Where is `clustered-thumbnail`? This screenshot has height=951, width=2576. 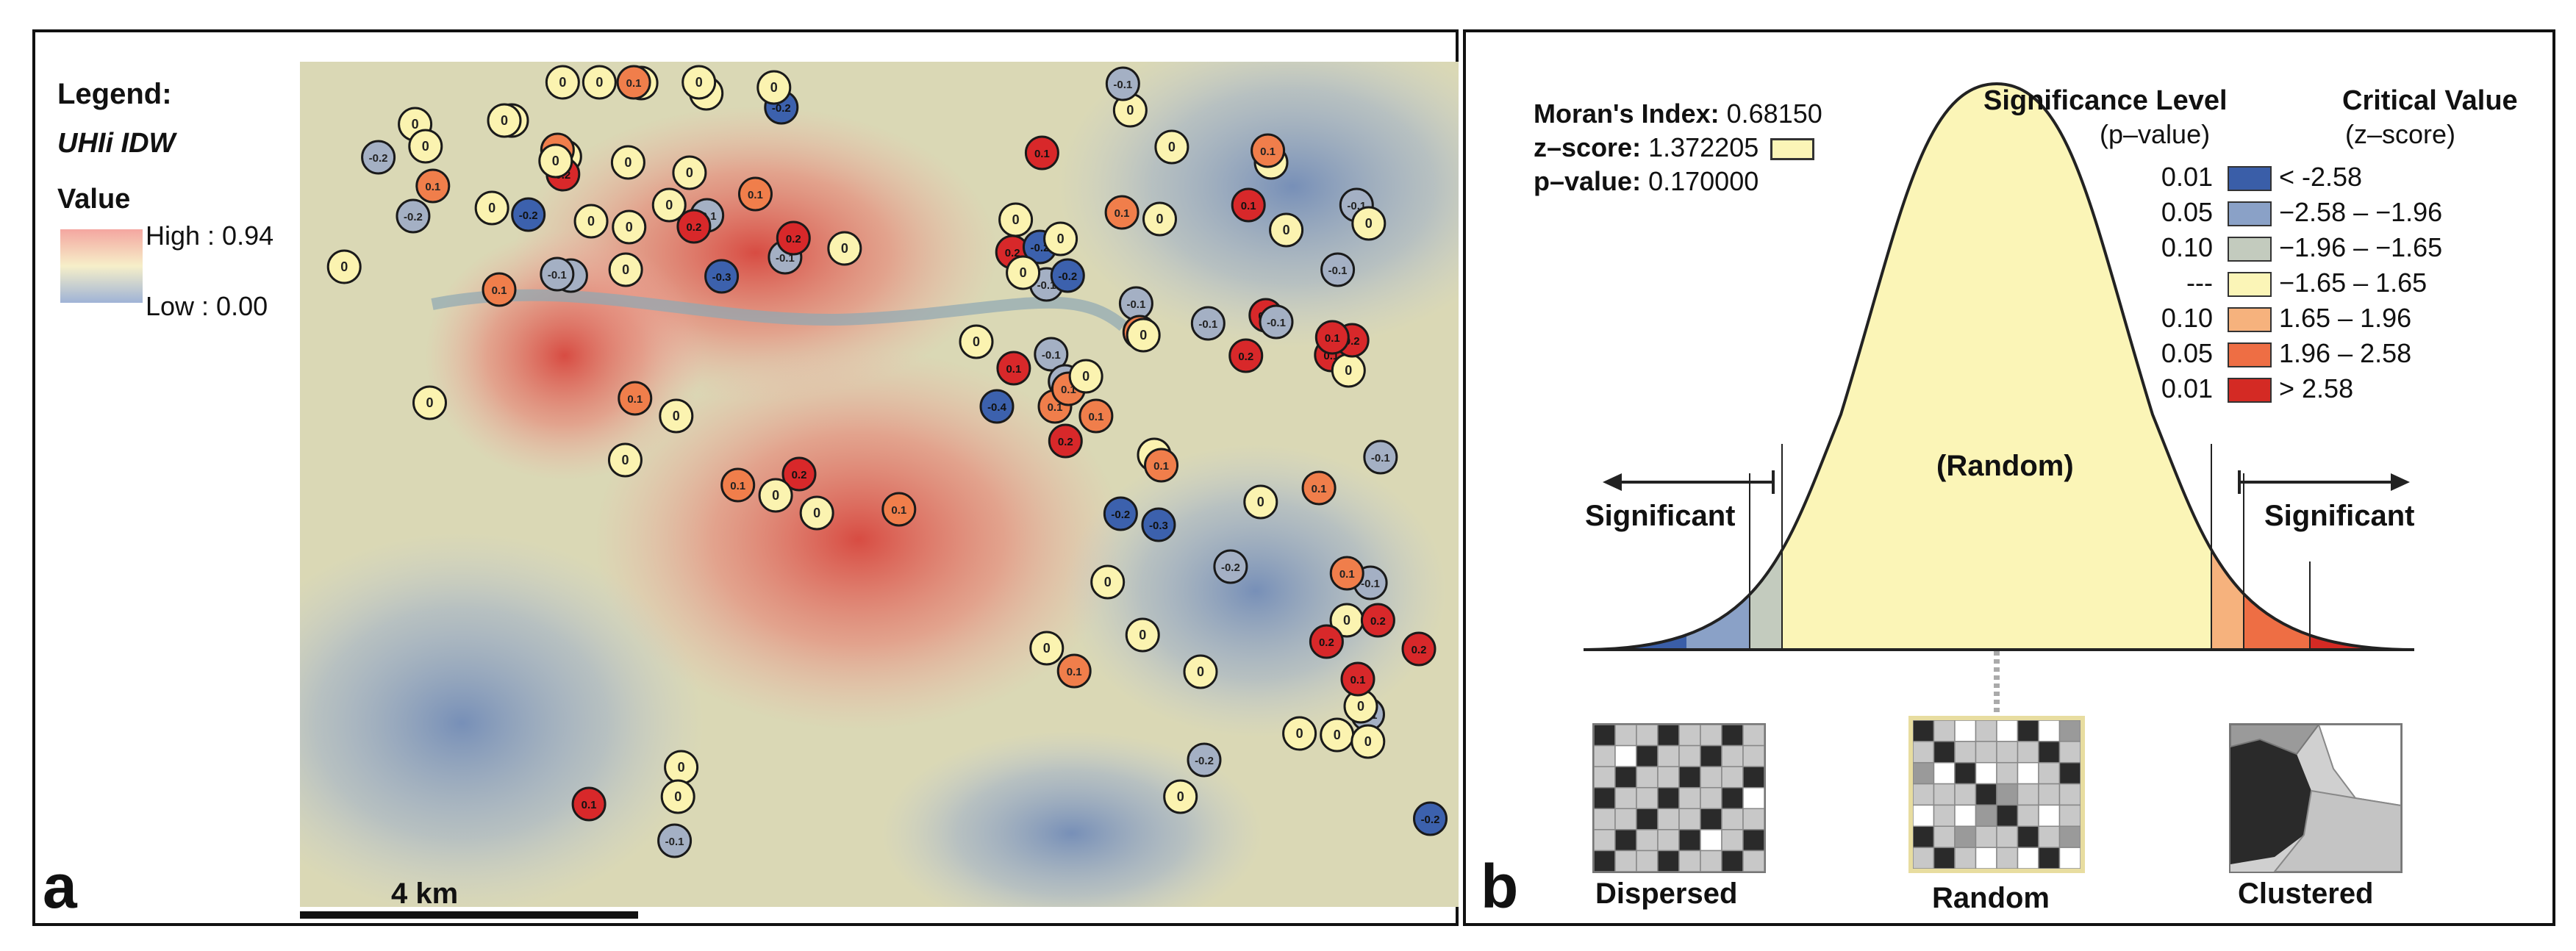
clustered-thumbnail is located at coordinates (2316, 798).